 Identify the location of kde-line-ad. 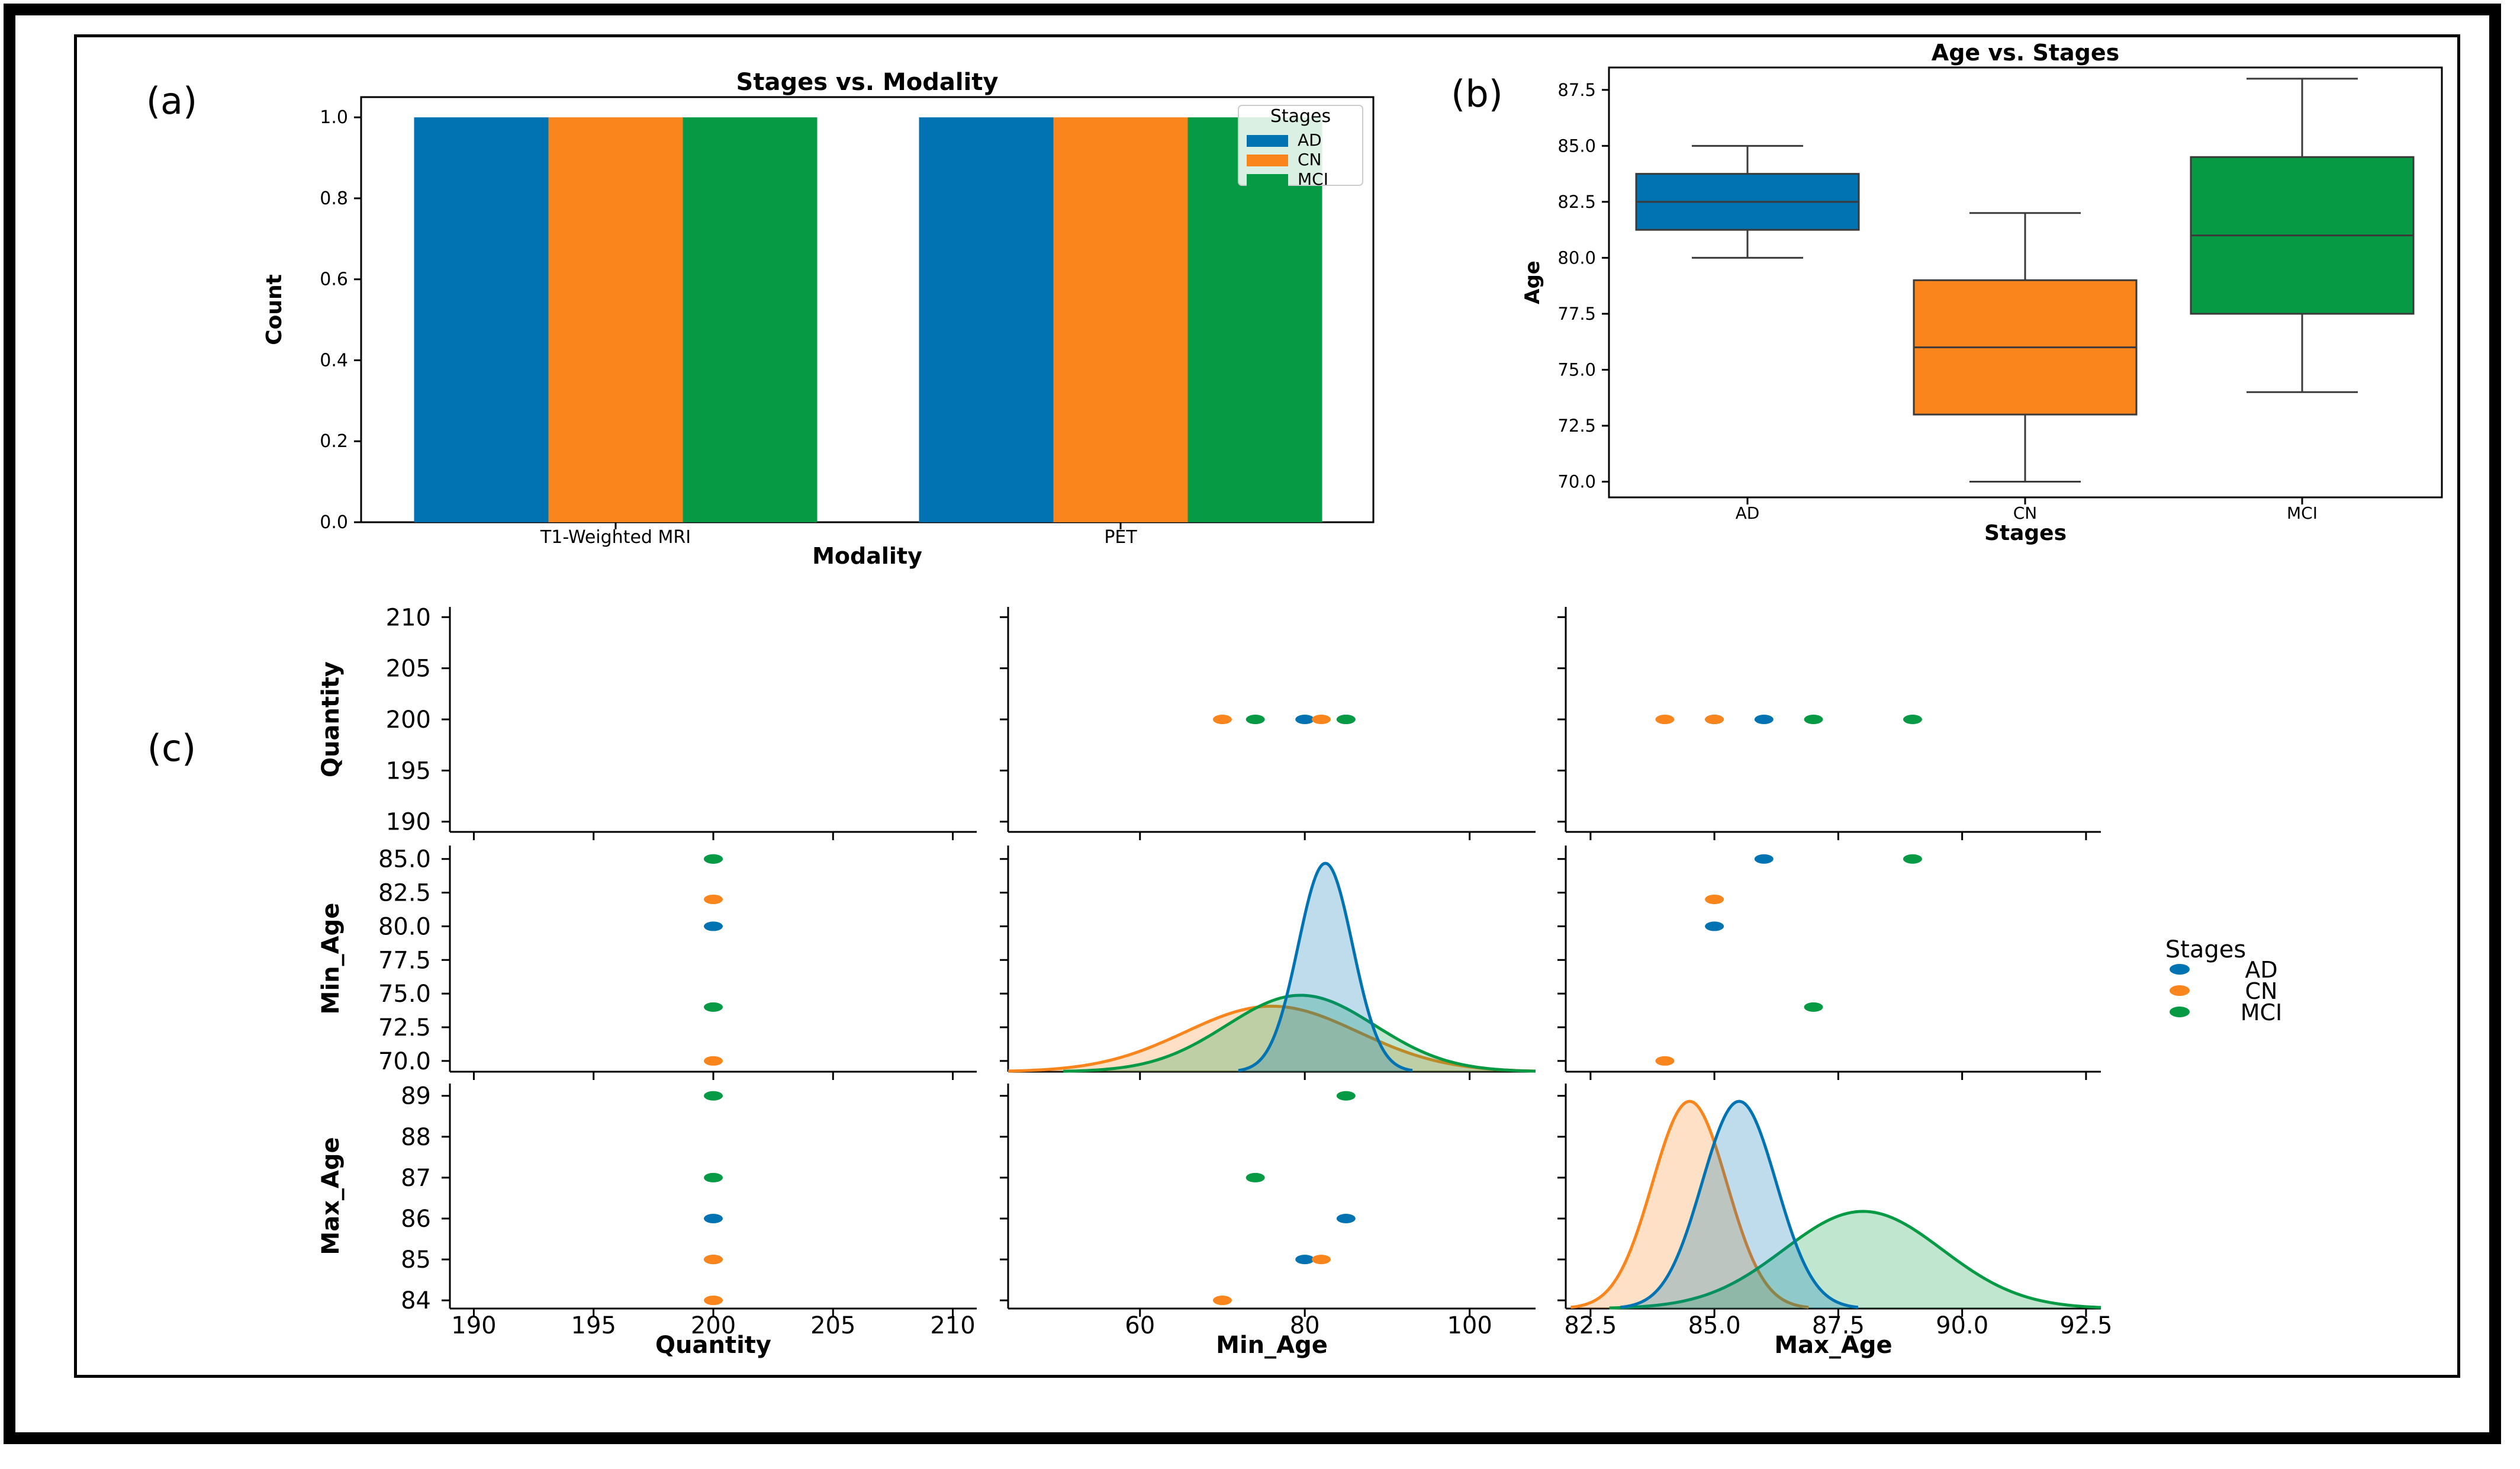
(1326, 967).